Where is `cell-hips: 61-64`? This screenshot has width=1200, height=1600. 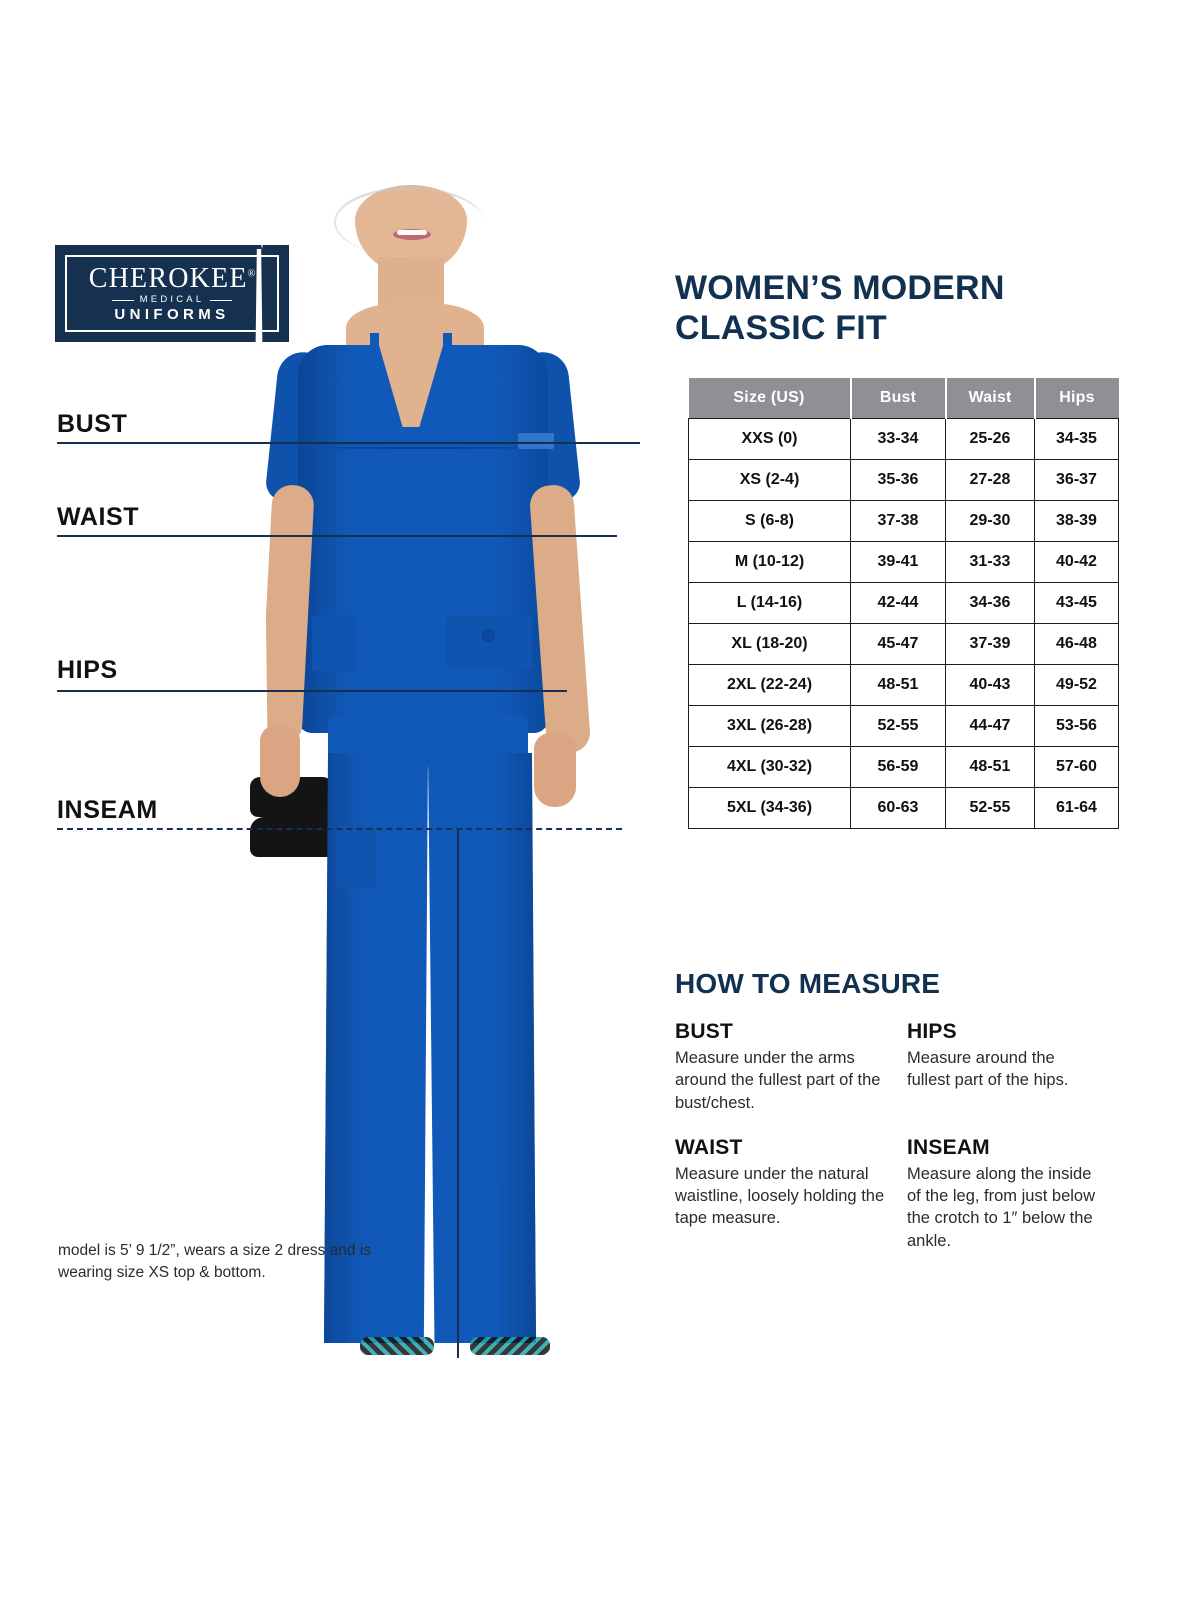 cell-hips: 61-64 is located at coordinates (1076, 808).